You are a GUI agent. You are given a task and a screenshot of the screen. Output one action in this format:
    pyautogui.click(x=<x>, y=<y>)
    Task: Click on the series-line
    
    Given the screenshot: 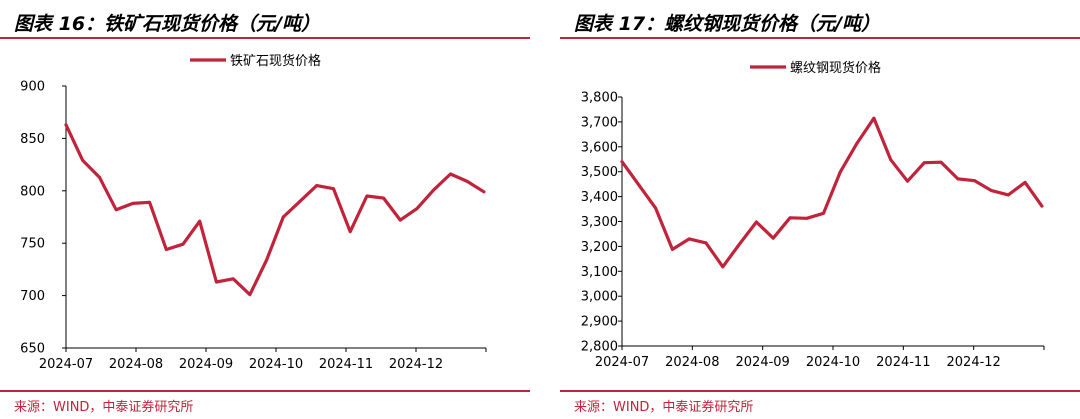 What is the action you would take?
    pyautogui.click(x=832, y=192)
    